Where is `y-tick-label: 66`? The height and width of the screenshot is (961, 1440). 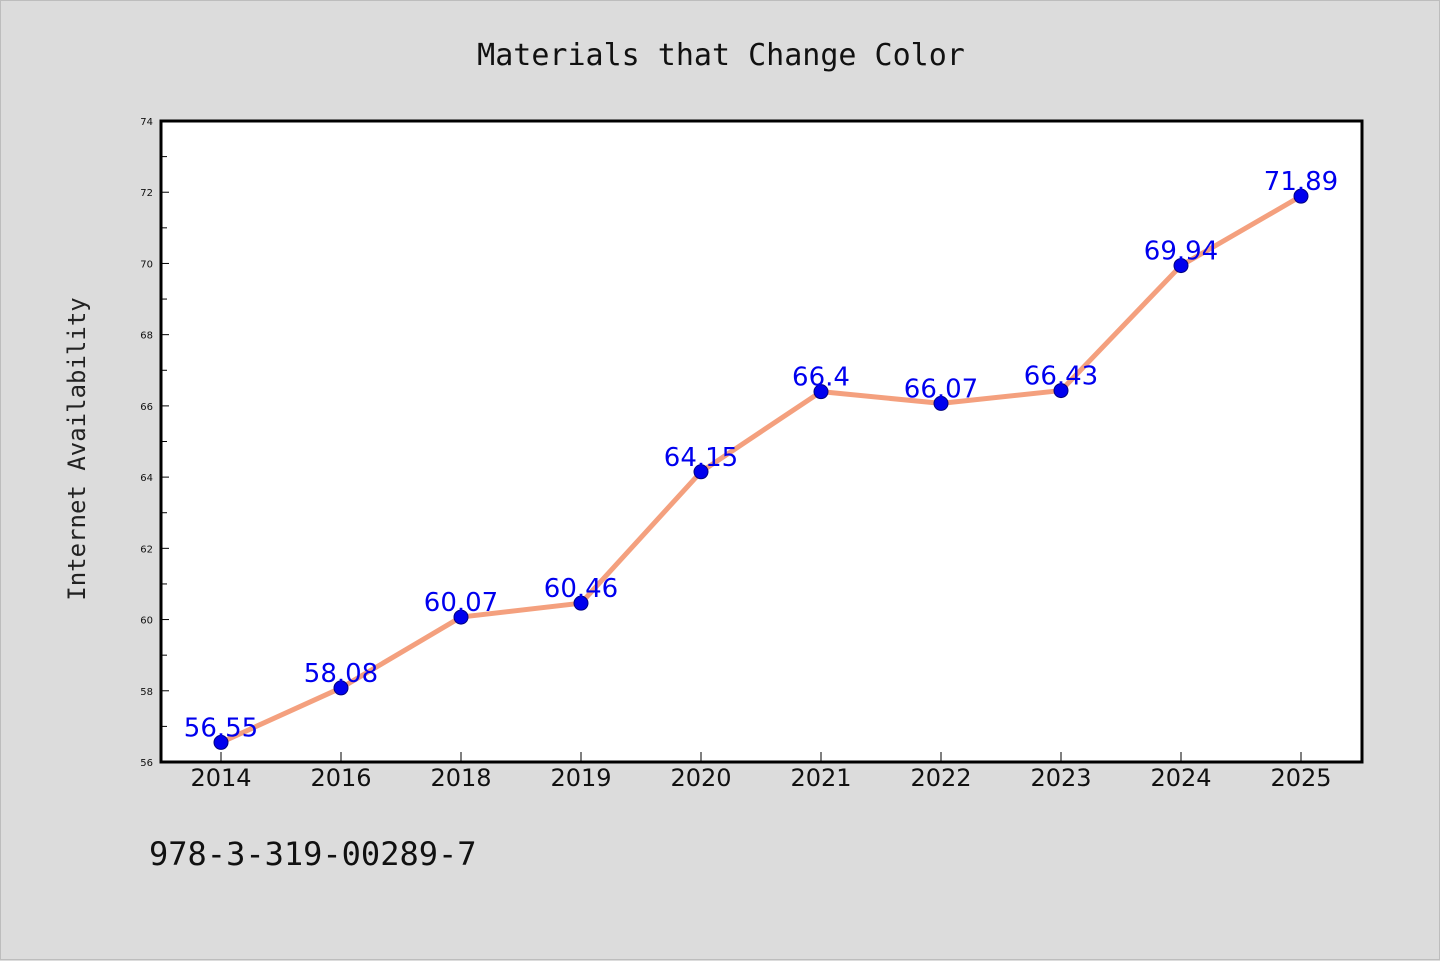 y-tick-label: 66 is located at coordinates (146, 407).